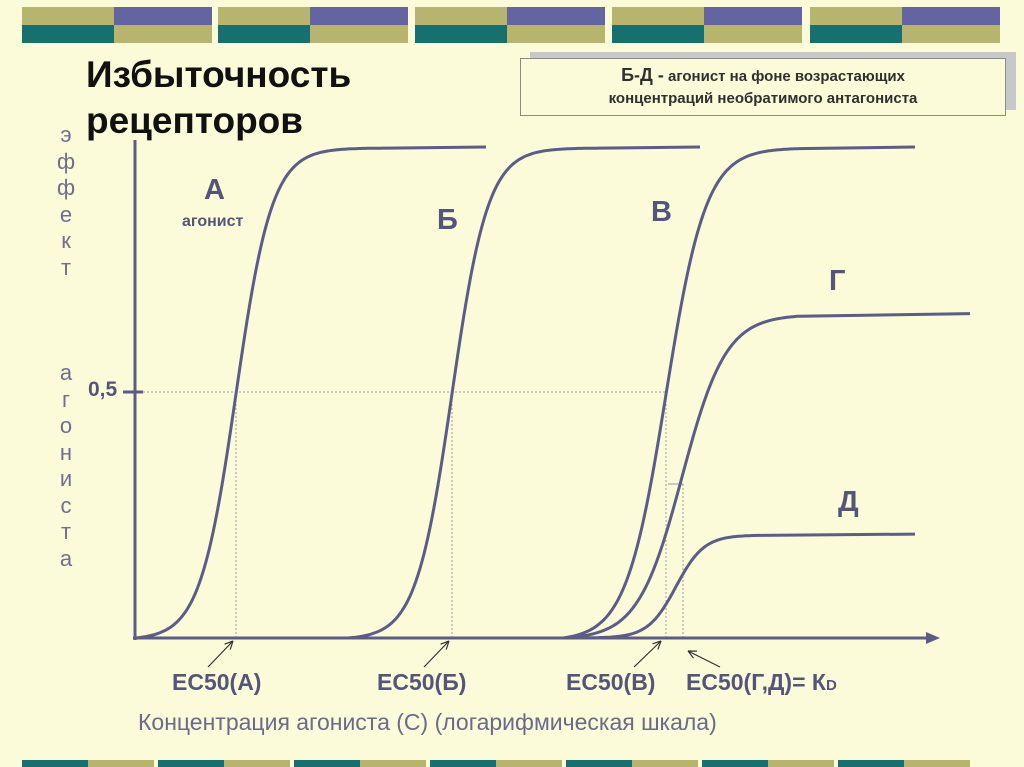 The height and width of the screenshot is (767, 1024). I want to click on arrow-ec50-d-shaft, so click(704, 659).